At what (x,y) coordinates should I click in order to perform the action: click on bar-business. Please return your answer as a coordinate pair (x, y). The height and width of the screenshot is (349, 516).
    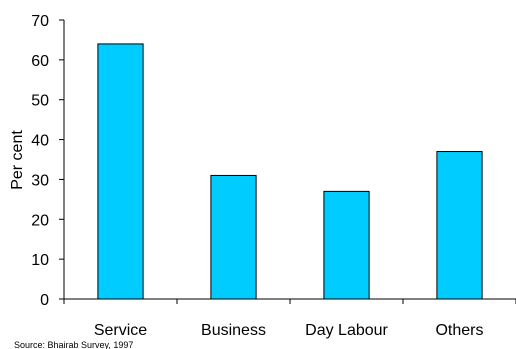
    Looking at the image, I should click on (233, 237).